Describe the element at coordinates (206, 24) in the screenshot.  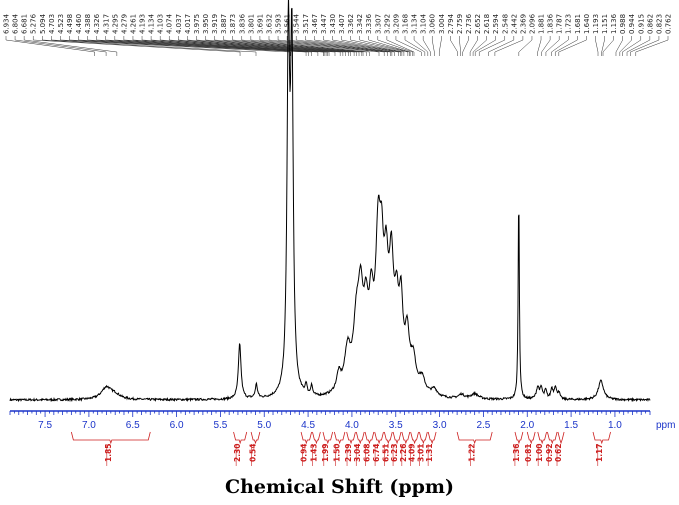
I see `peak-label: 3.950` at that location.